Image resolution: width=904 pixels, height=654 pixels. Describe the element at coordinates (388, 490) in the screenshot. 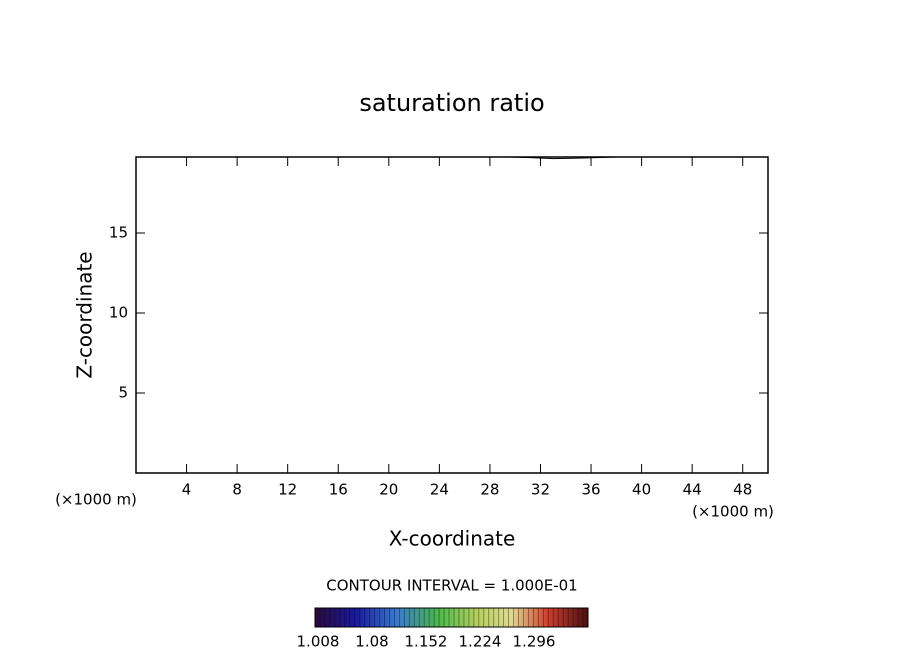

I see `x-tick-label: 20` at that location.